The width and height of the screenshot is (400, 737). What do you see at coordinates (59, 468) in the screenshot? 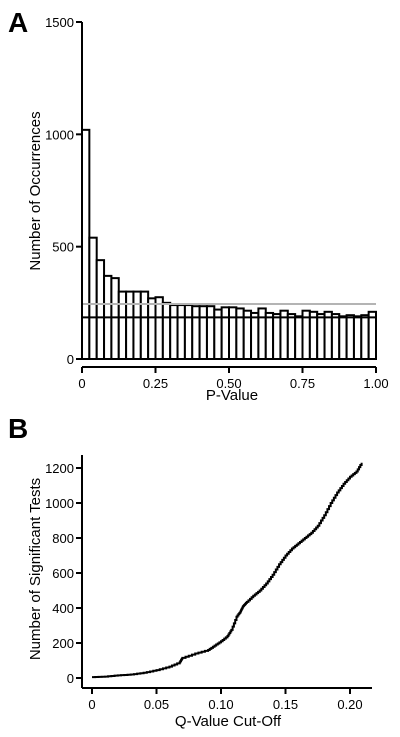
I see `y-tick-label: 1200` at bounding box center [59, 468].